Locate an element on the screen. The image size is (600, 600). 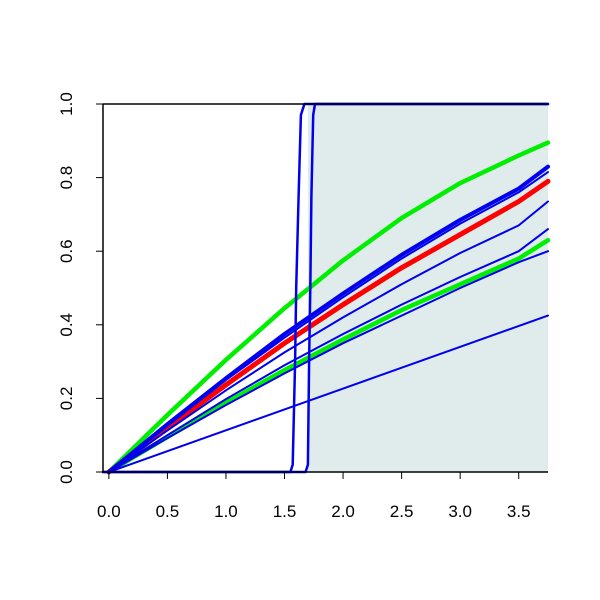
y-tick-label: 0.2 is located at coordinates (66, 399).